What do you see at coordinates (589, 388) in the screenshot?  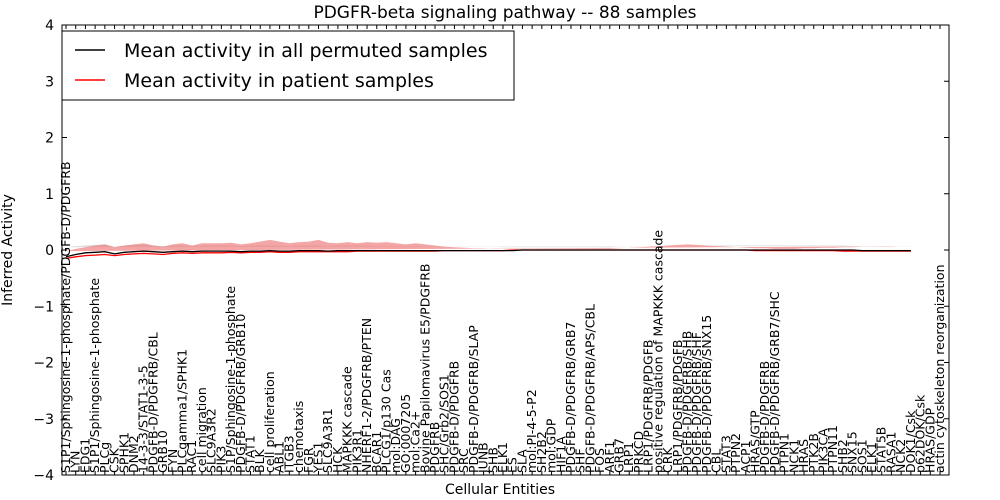 I see `x-tick-label: PDGFB-D/PDGFRB/APS/CBL` at bounding box center [589, 388].